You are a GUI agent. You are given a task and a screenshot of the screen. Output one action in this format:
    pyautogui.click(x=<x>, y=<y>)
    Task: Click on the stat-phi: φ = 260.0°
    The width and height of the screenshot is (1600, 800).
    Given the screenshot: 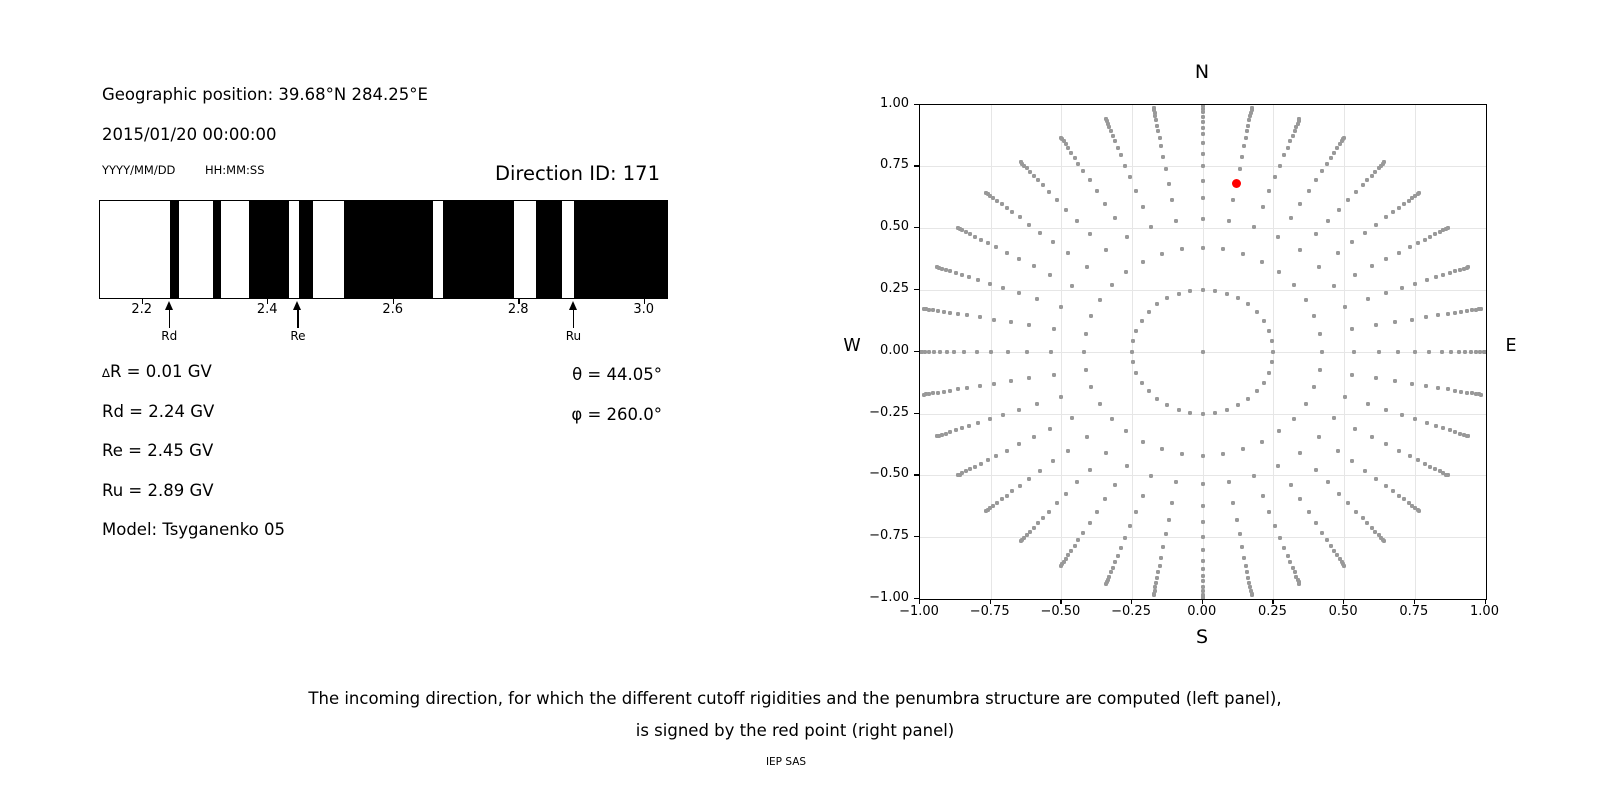 What is the action you would take?
    pyautogui.click(x=616, y=414)
    